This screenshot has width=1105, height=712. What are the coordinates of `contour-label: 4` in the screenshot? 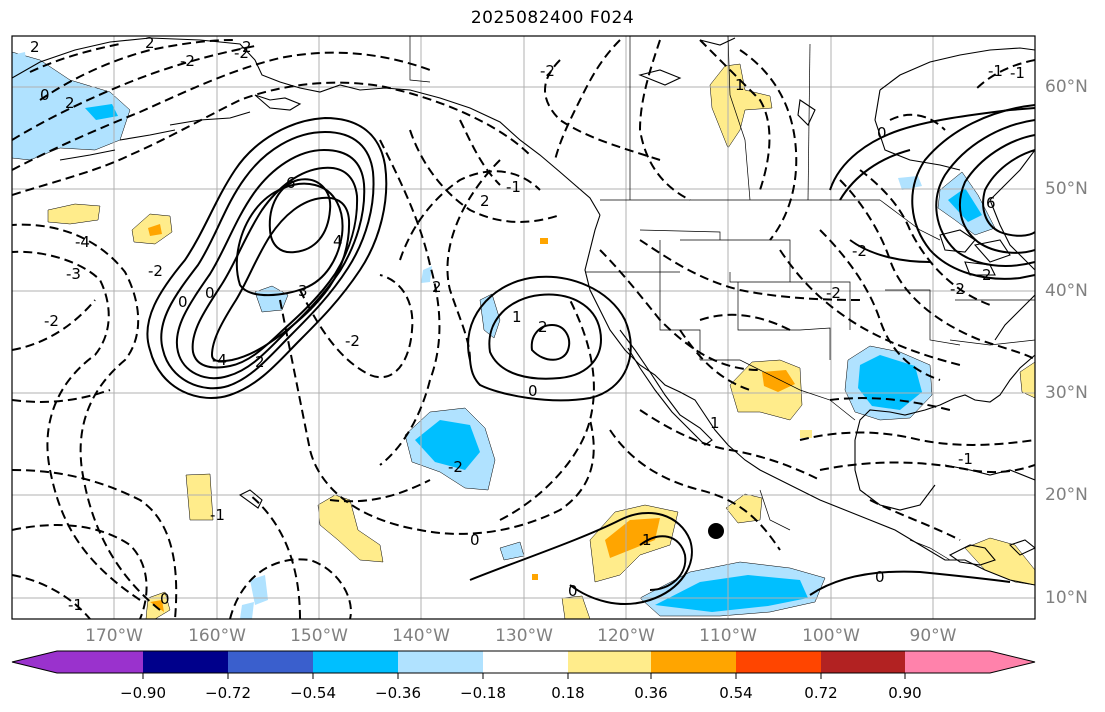 It's located at (338, 241).